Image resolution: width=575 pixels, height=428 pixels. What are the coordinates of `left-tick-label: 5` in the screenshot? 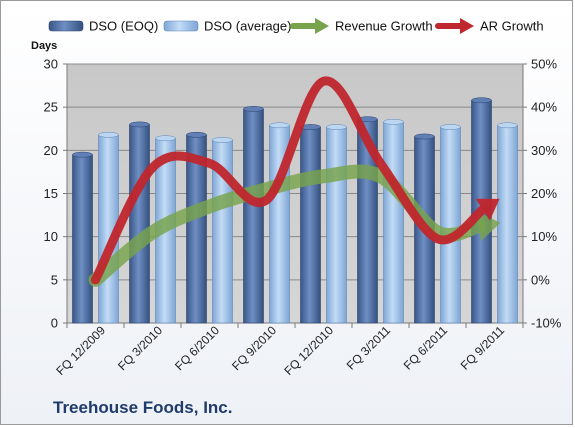 It's located at (54, 279).